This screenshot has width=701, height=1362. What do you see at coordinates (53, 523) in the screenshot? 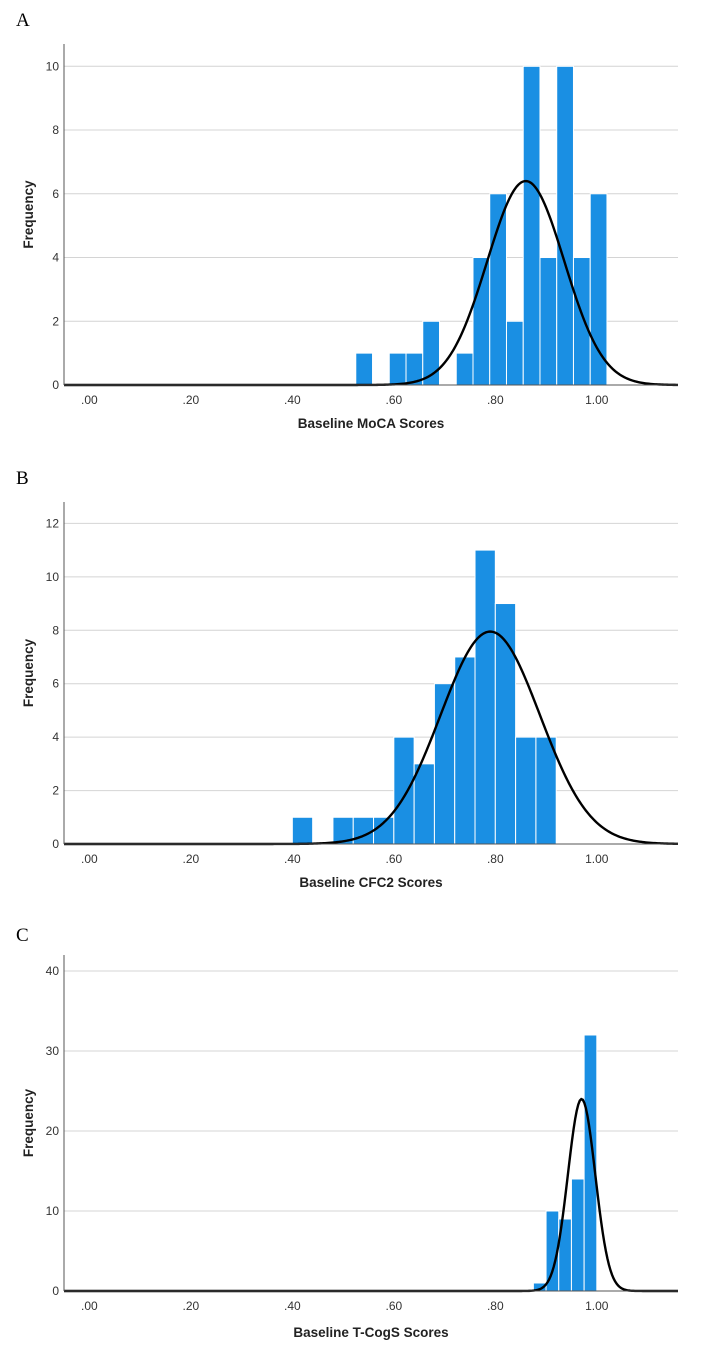
I see `y-tick-label: 12` at bounding box center [53, 523].